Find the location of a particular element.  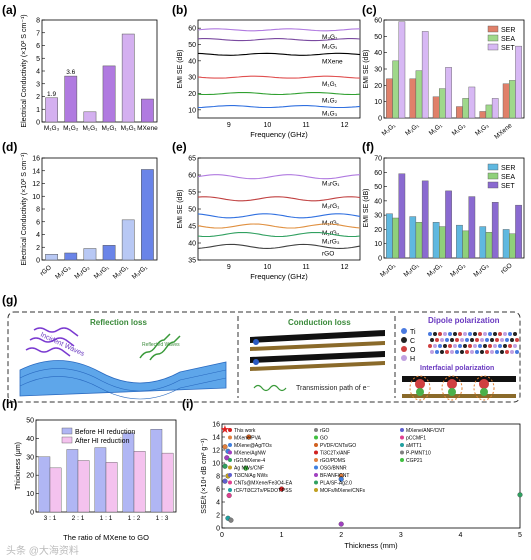

d-bar is located at coordinates (51, 257).